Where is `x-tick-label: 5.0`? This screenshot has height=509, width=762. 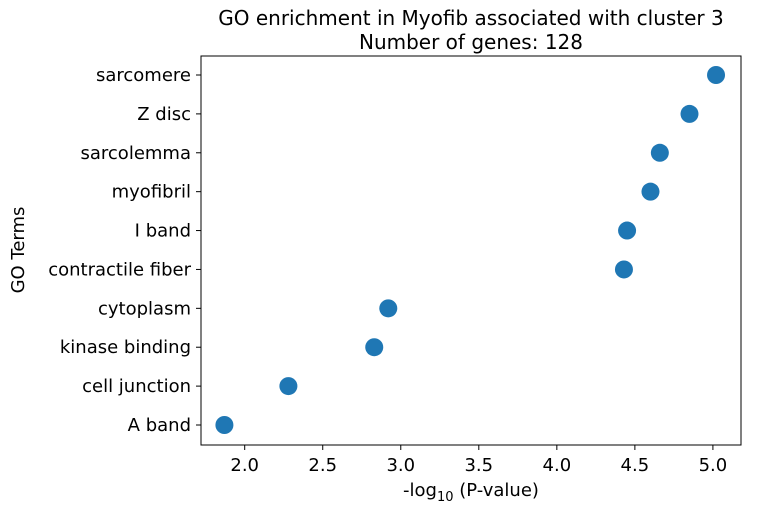 x-tick-label: 5.0 is located at coordinates (713, 465).